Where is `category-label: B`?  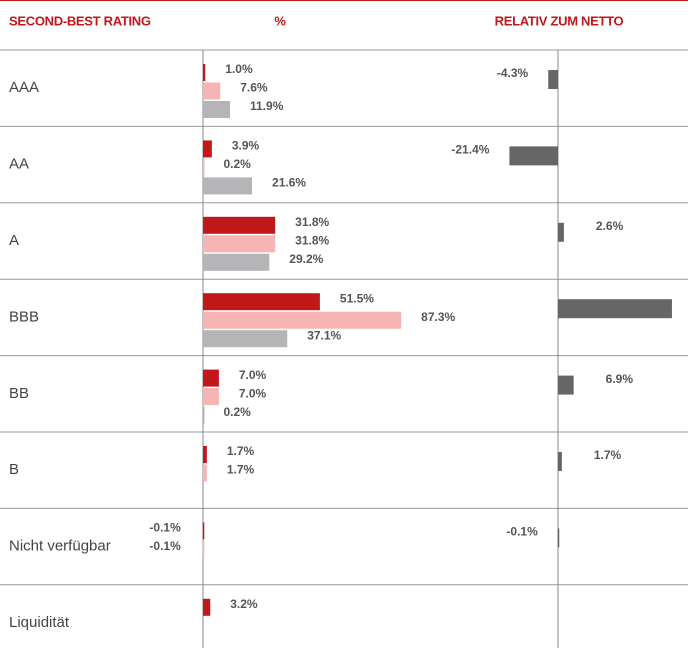 category-label: B is located at coordinates (14, 469).